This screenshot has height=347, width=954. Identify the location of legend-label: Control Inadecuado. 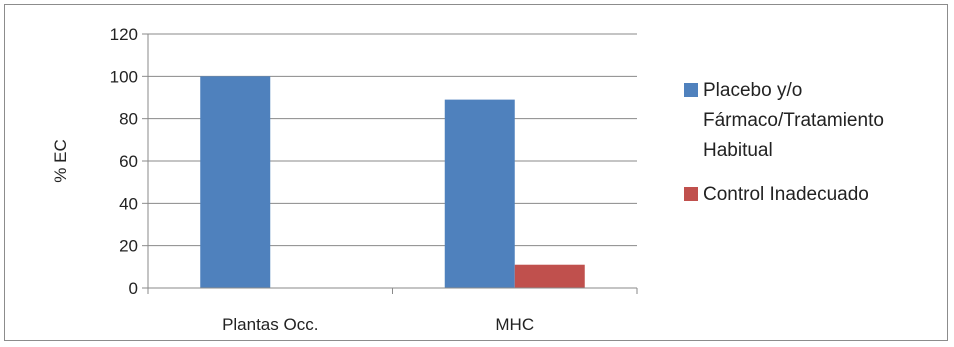
(786, 194).